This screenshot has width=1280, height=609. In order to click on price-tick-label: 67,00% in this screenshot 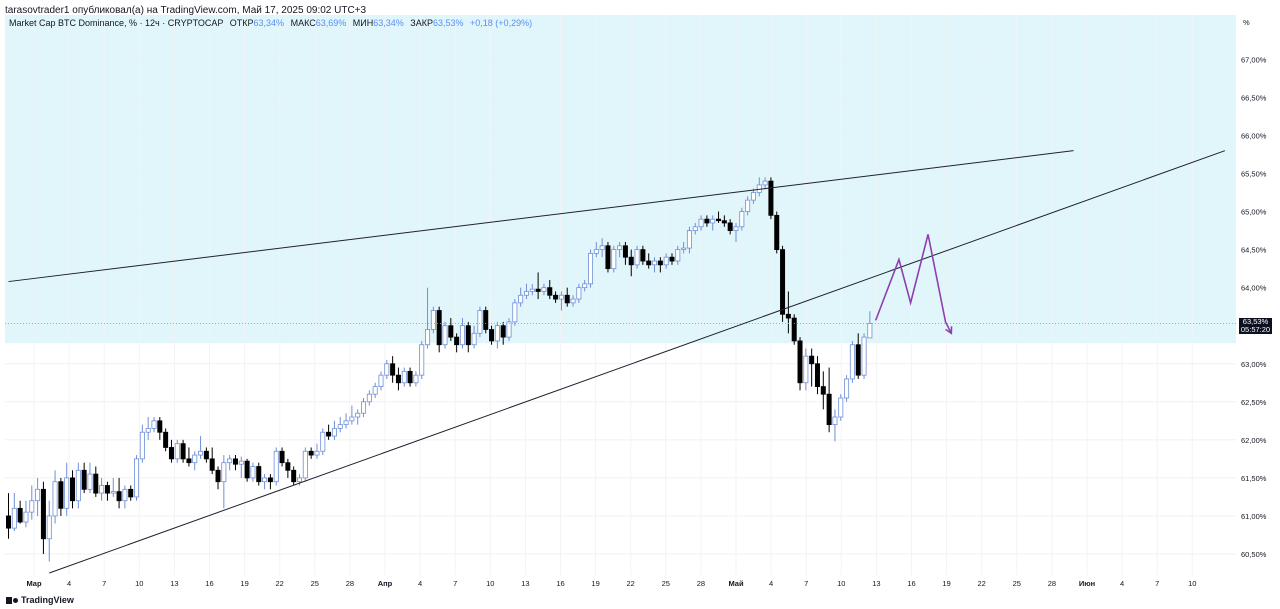, I will do `click(1254, 59)`.